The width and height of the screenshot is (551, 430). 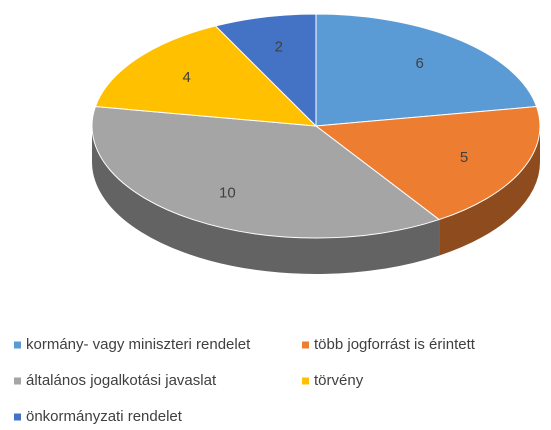 I want to click on legend-label: általános jogalkotási javaslat, so click(x=121, y=380).